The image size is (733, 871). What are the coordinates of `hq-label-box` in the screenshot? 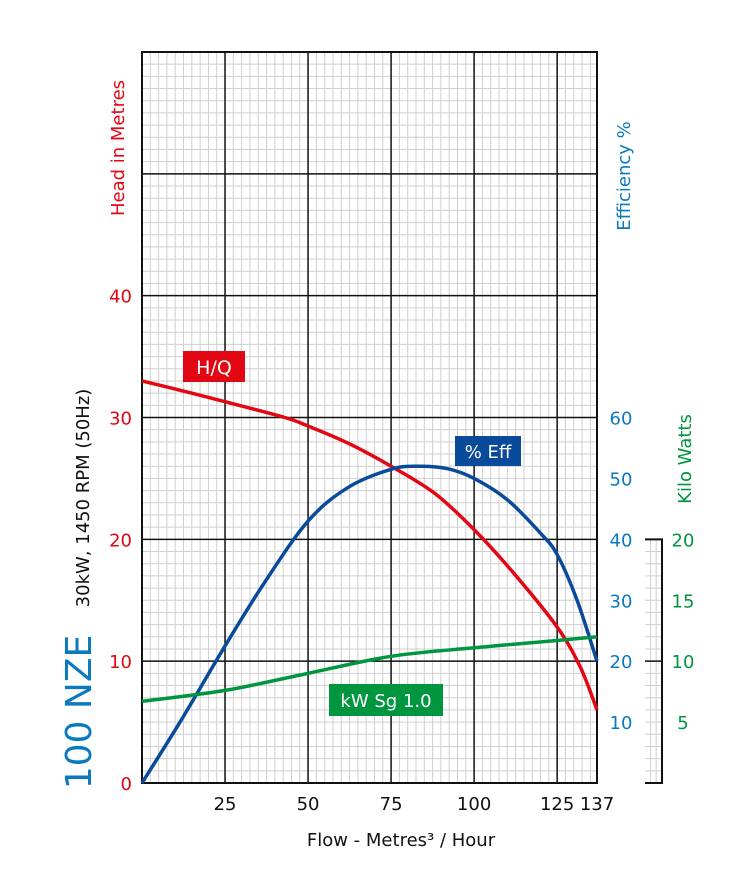 It's located at (214, 366).